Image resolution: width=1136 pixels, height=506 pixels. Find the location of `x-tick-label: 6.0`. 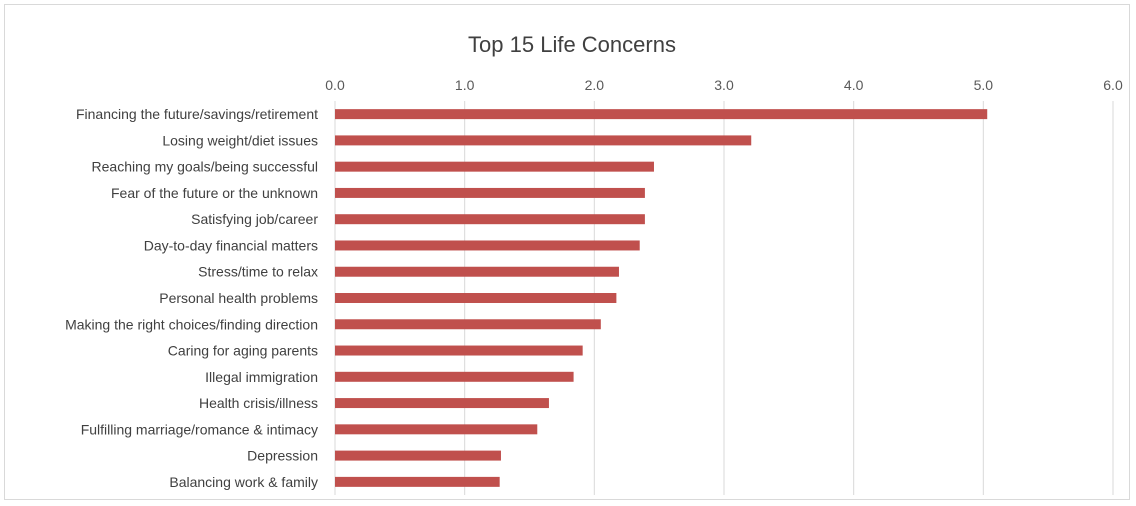

x-tick-label: 6.0 is located at coordinates (1113, 85).